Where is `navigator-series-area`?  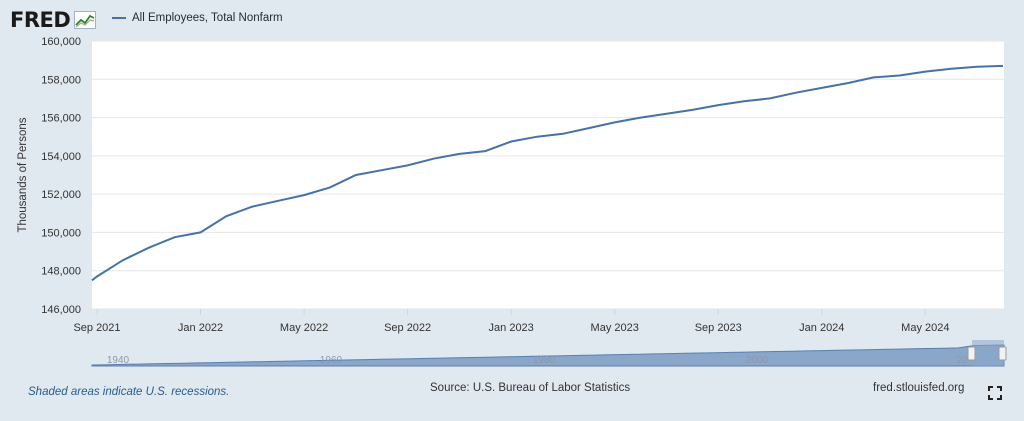
navigator-series-area is located at coordinates (548, 355).